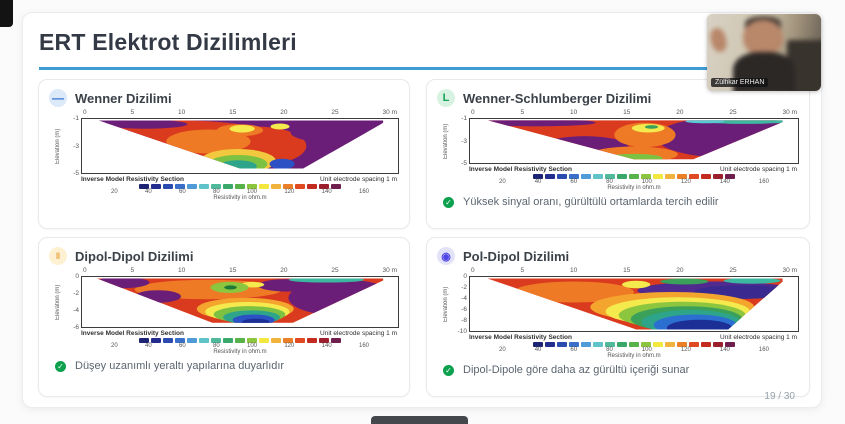  What do you see at coordinates (77, 276) in the screenshot?
I see `y-tick-label: 0` at bounding box center [77, 276].